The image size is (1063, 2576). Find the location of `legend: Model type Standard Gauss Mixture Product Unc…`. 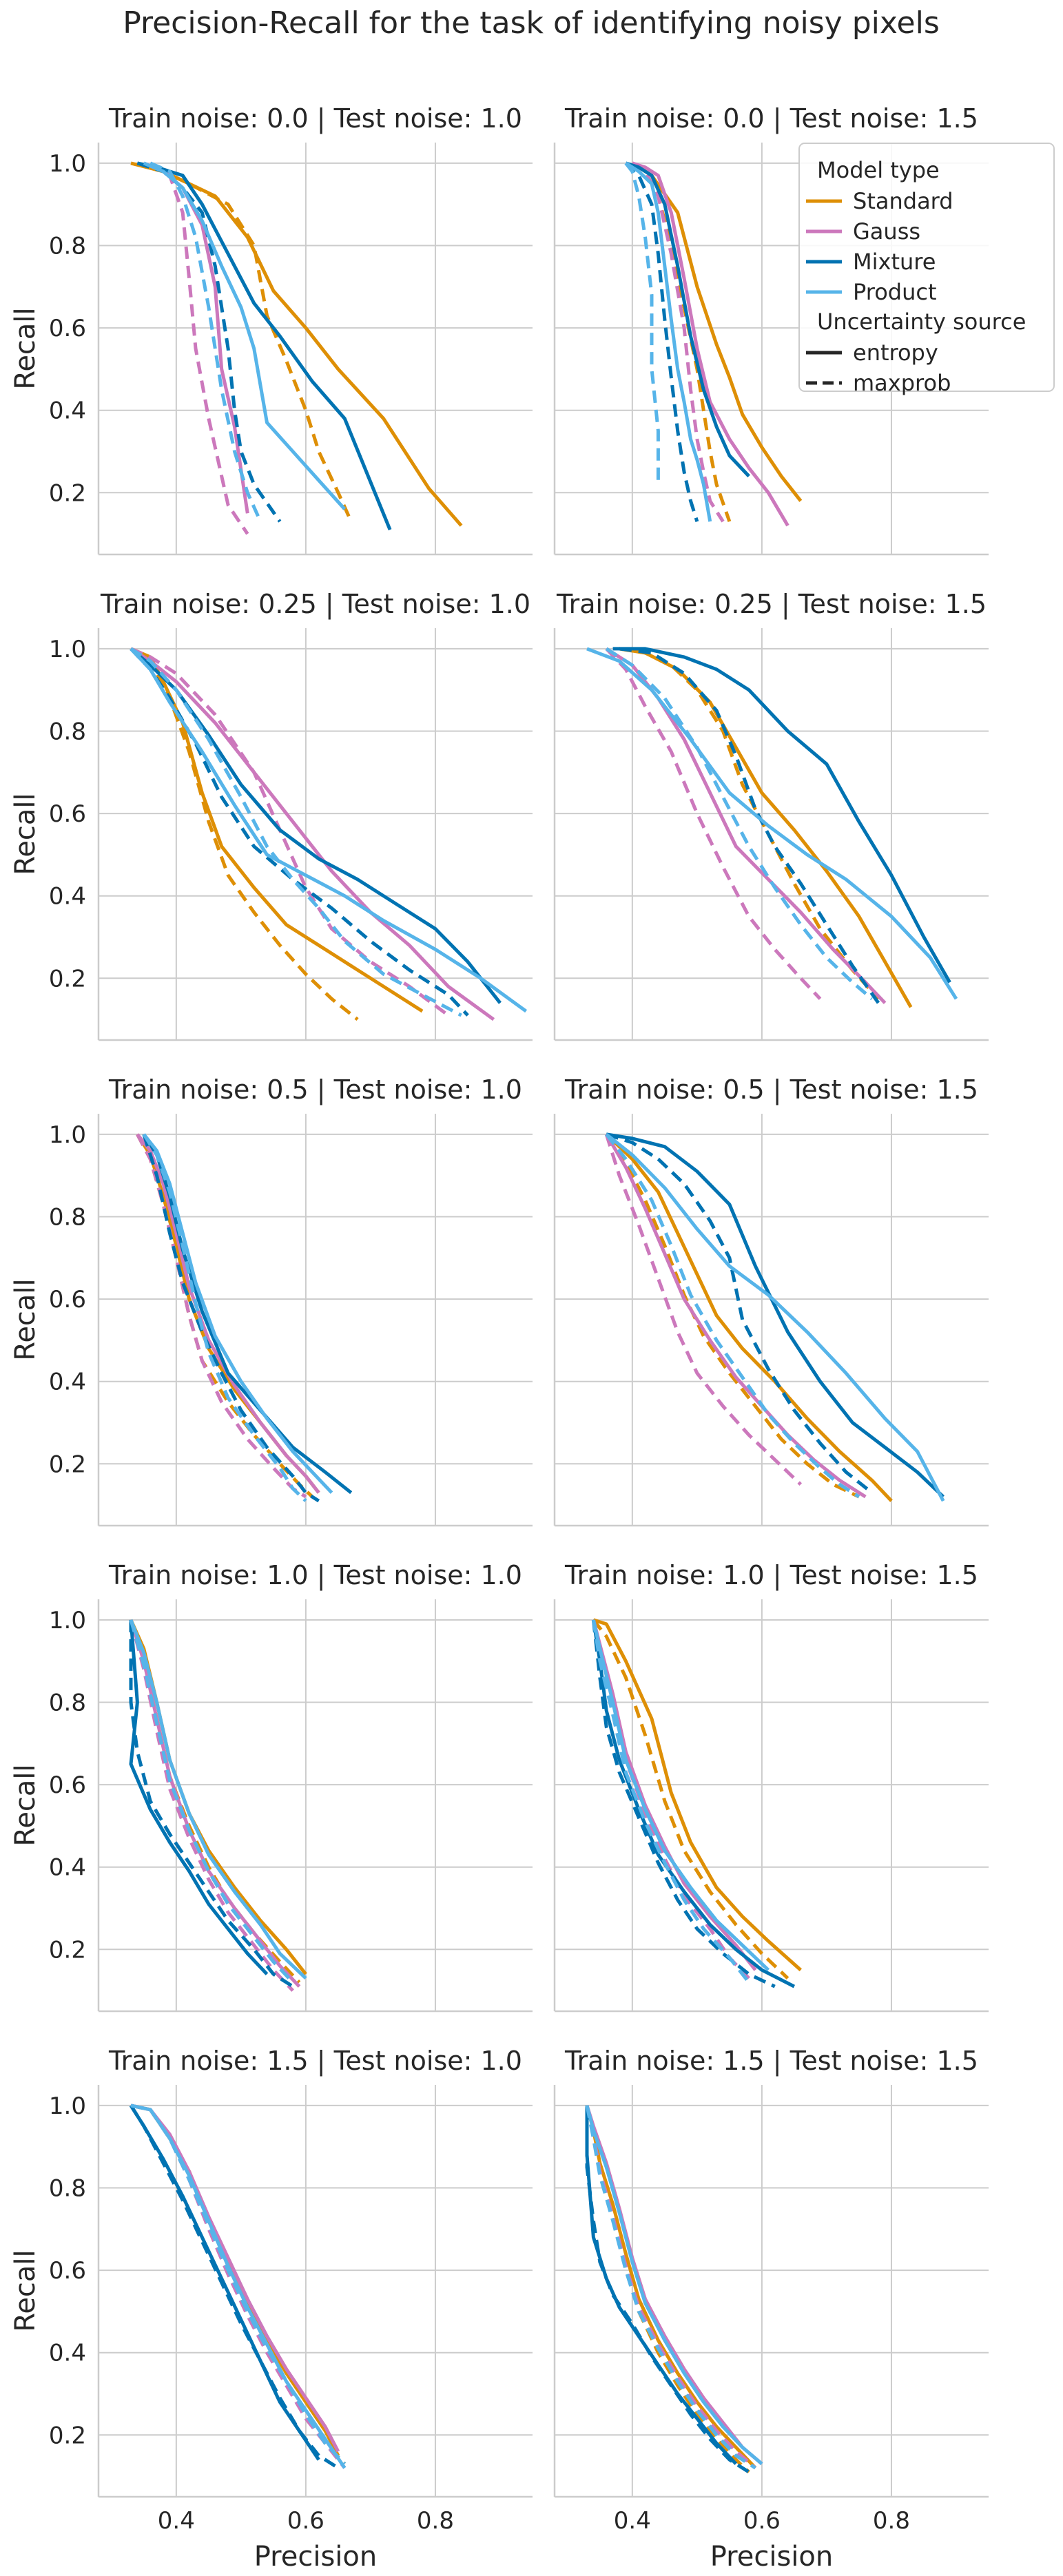

legend: Model type Standard Gauss Mixture Product Unc… is located at coordinates (926, 269).